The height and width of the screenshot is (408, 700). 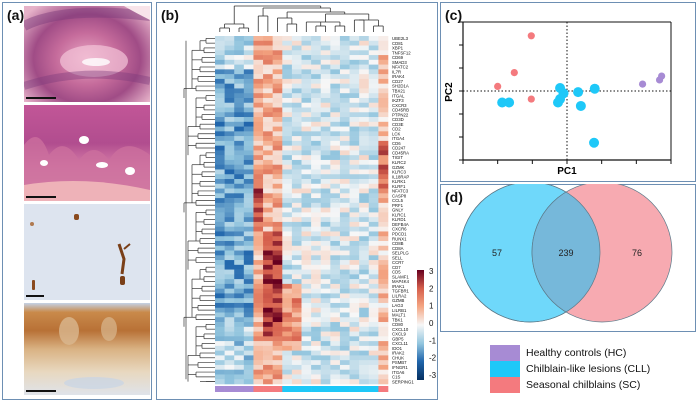 I want to click on pca-scatter-chart: PC1 PC2, so click(x=557, y=99).